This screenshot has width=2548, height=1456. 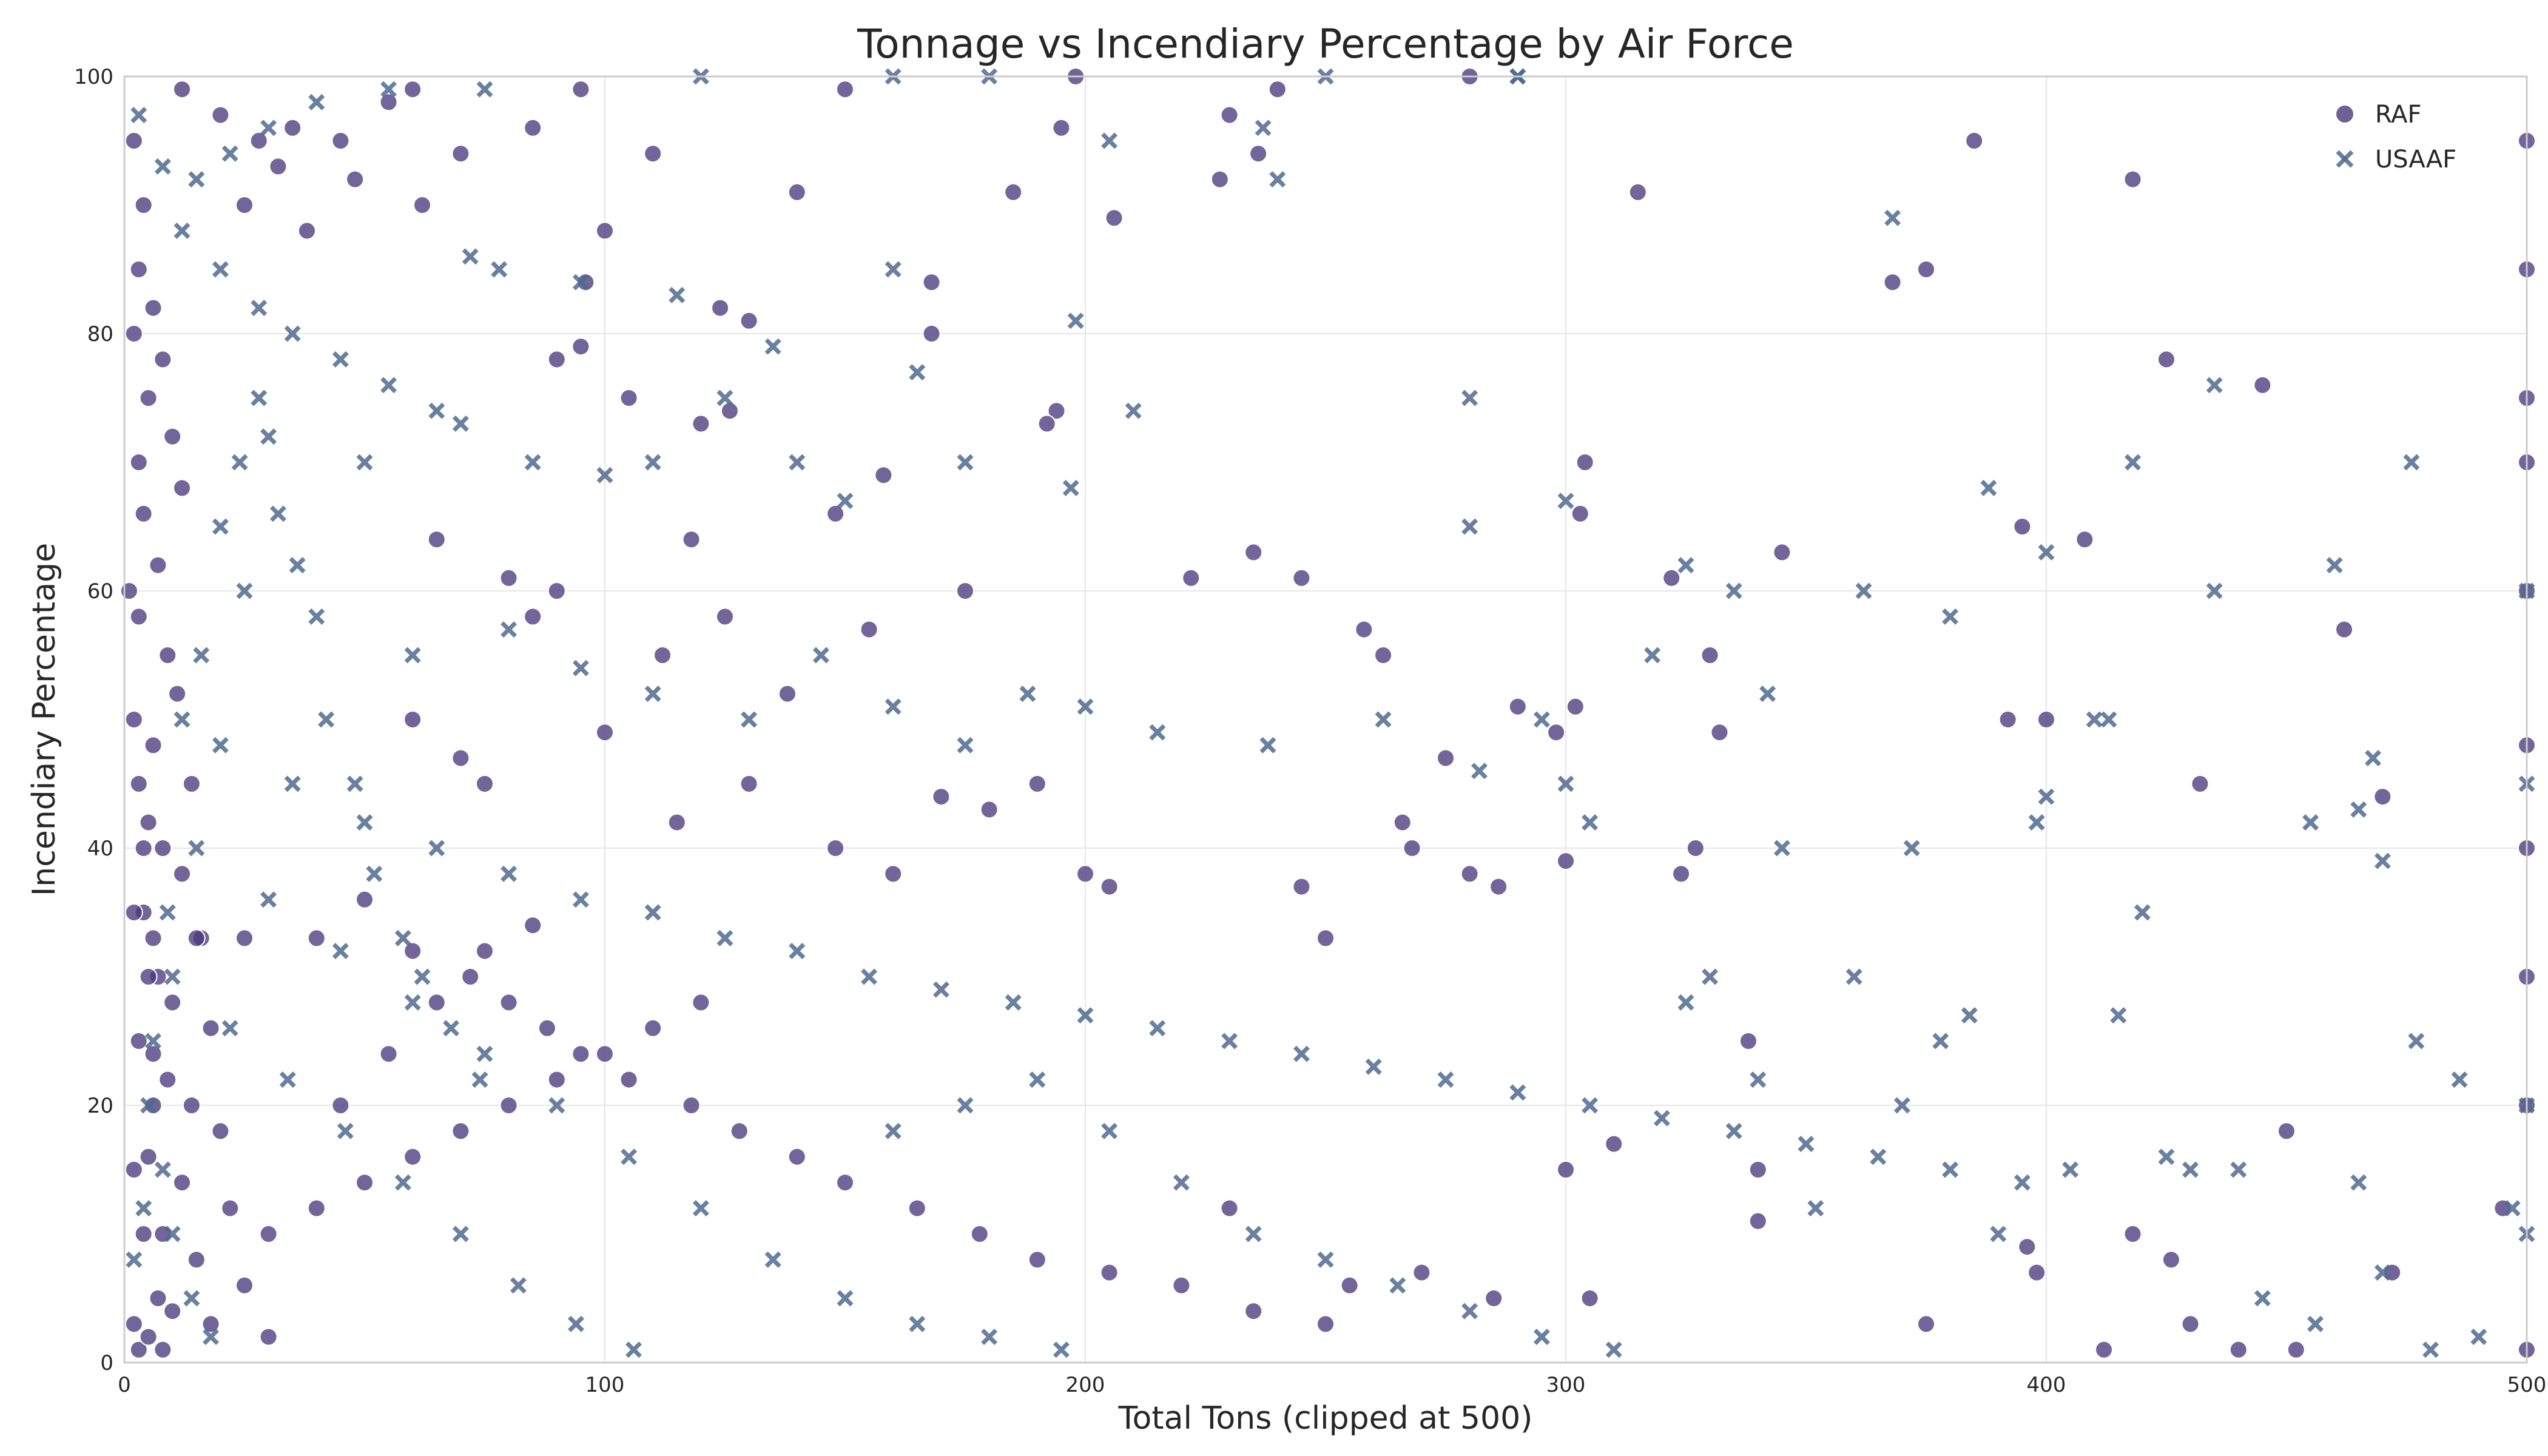 What do you see at coordinates (2527, 1385) in the screenshot?
I see `x-tick-label: 500` at bounding box center [2527, 1385].